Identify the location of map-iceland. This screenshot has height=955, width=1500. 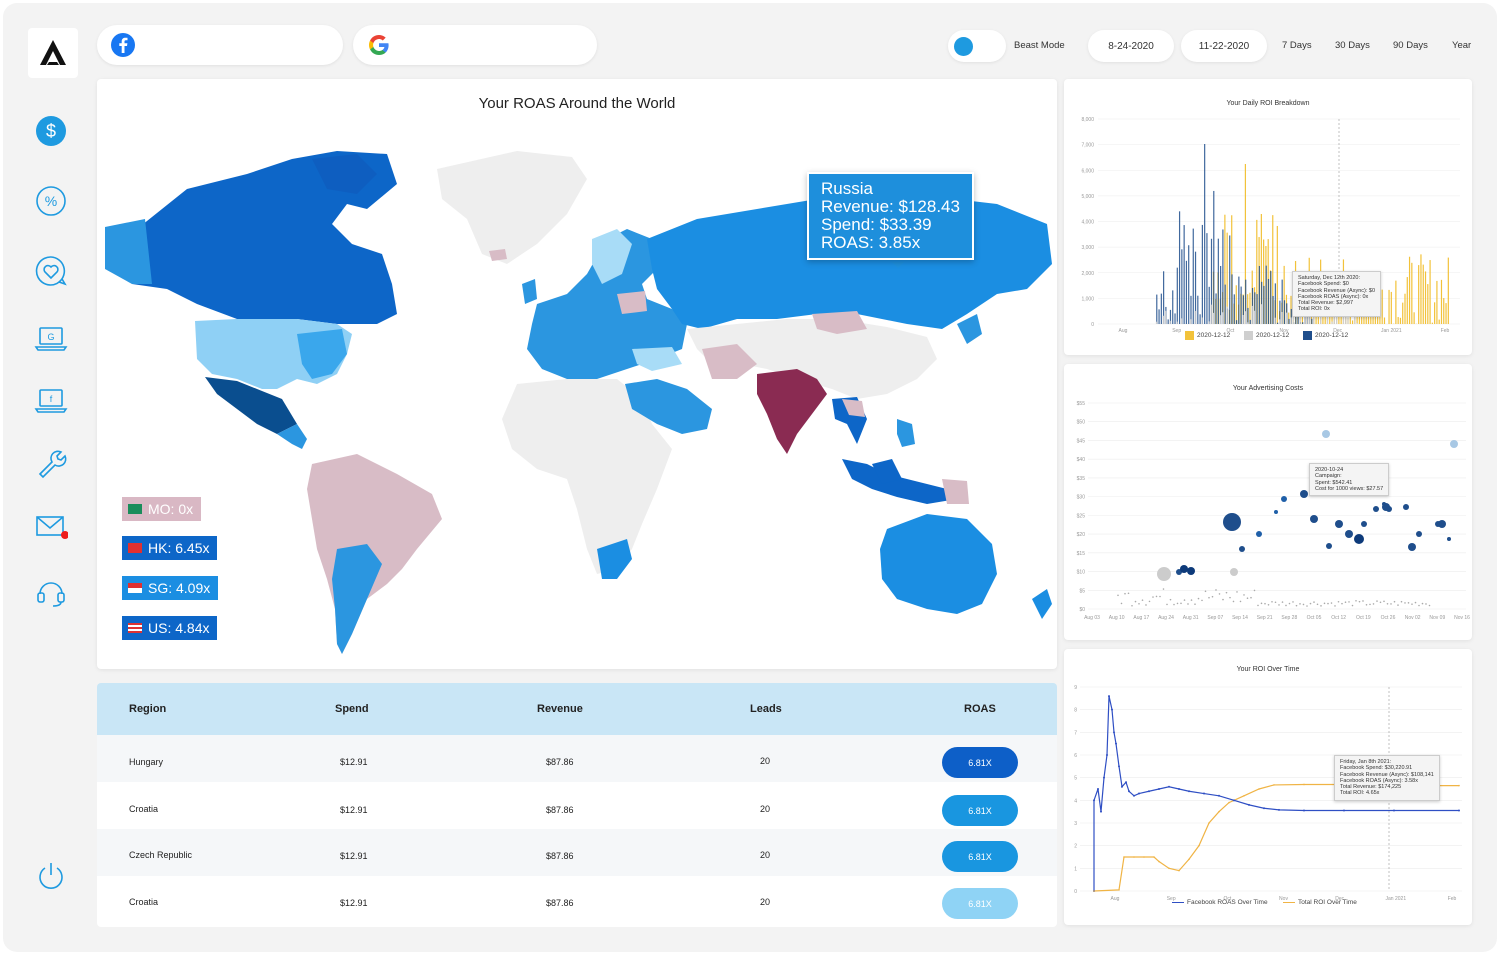
(498, 255).